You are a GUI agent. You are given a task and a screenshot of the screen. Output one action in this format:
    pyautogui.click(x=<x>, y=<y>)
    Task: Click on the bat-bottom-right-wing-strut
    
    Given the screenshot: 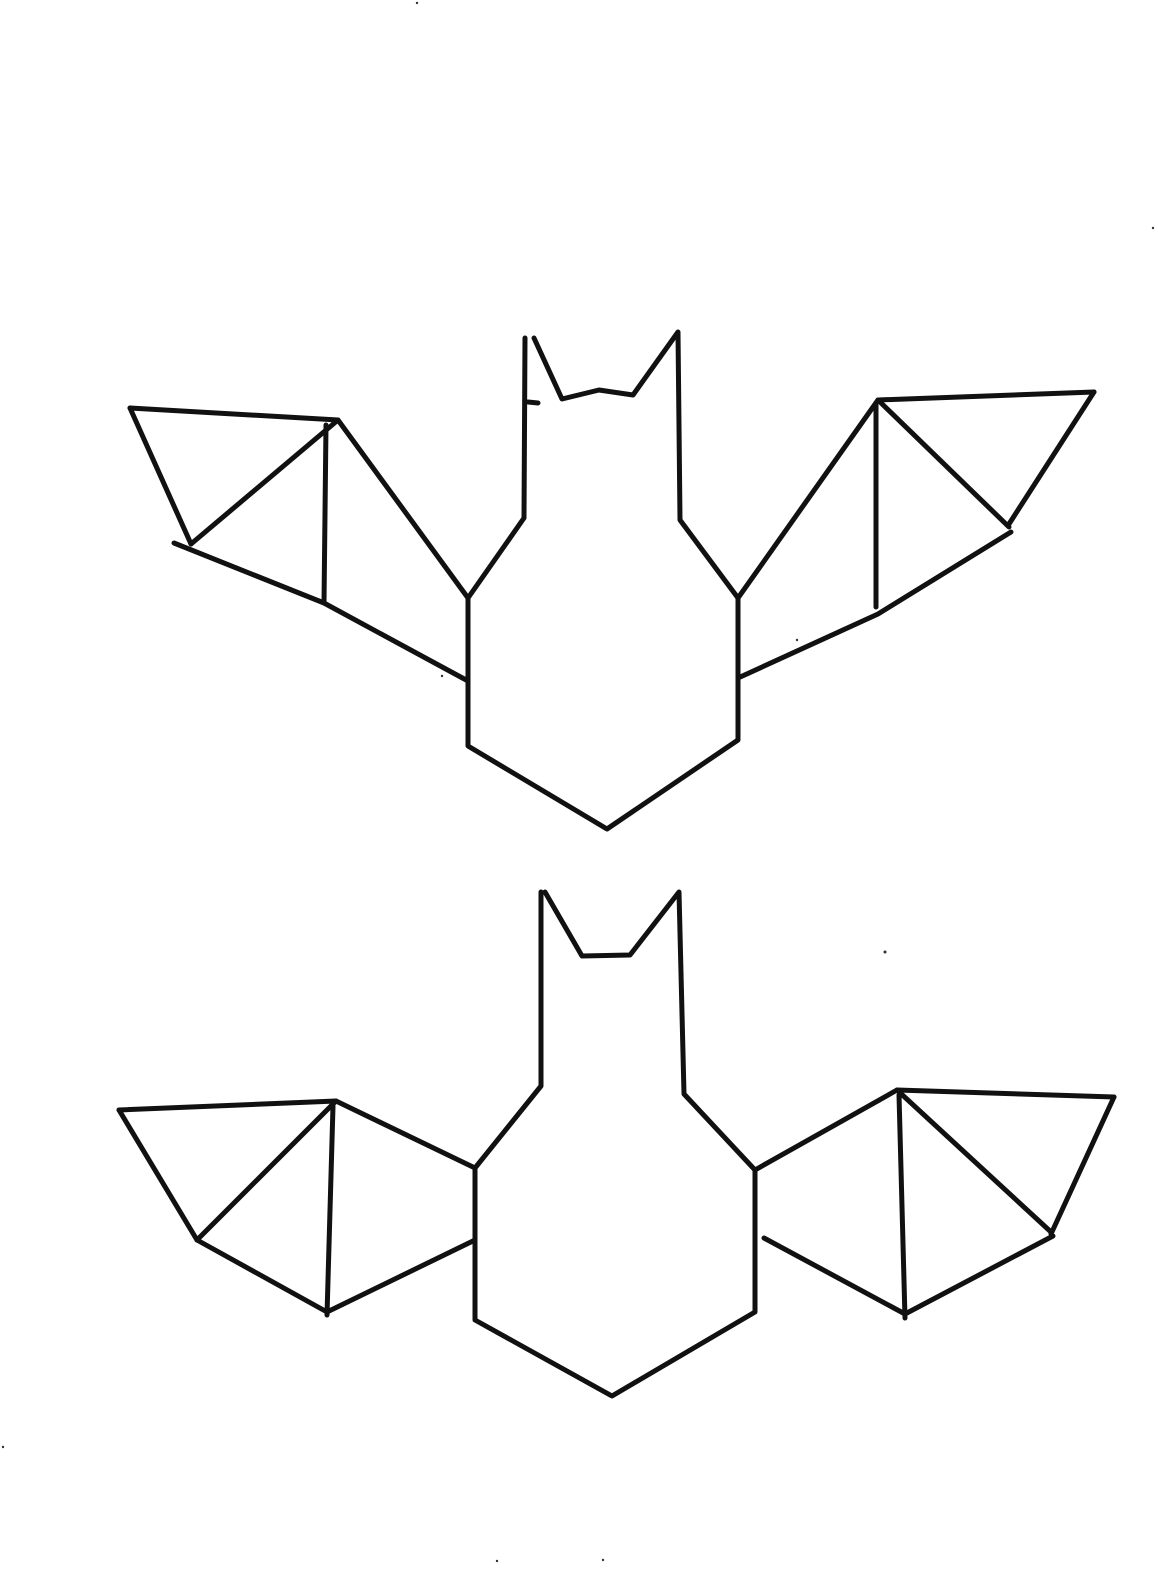 What is the action you would take?
    pyautogui.click(x=902, y=1206)
    